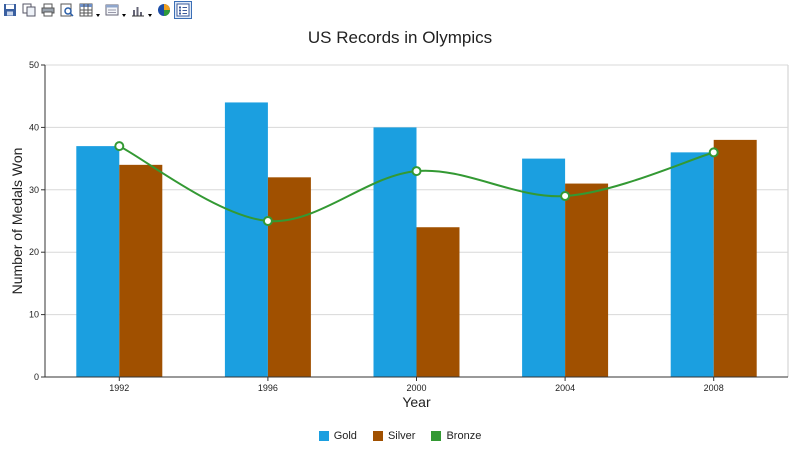  I want to click on x-axis-title: Year, so click(416, 402).